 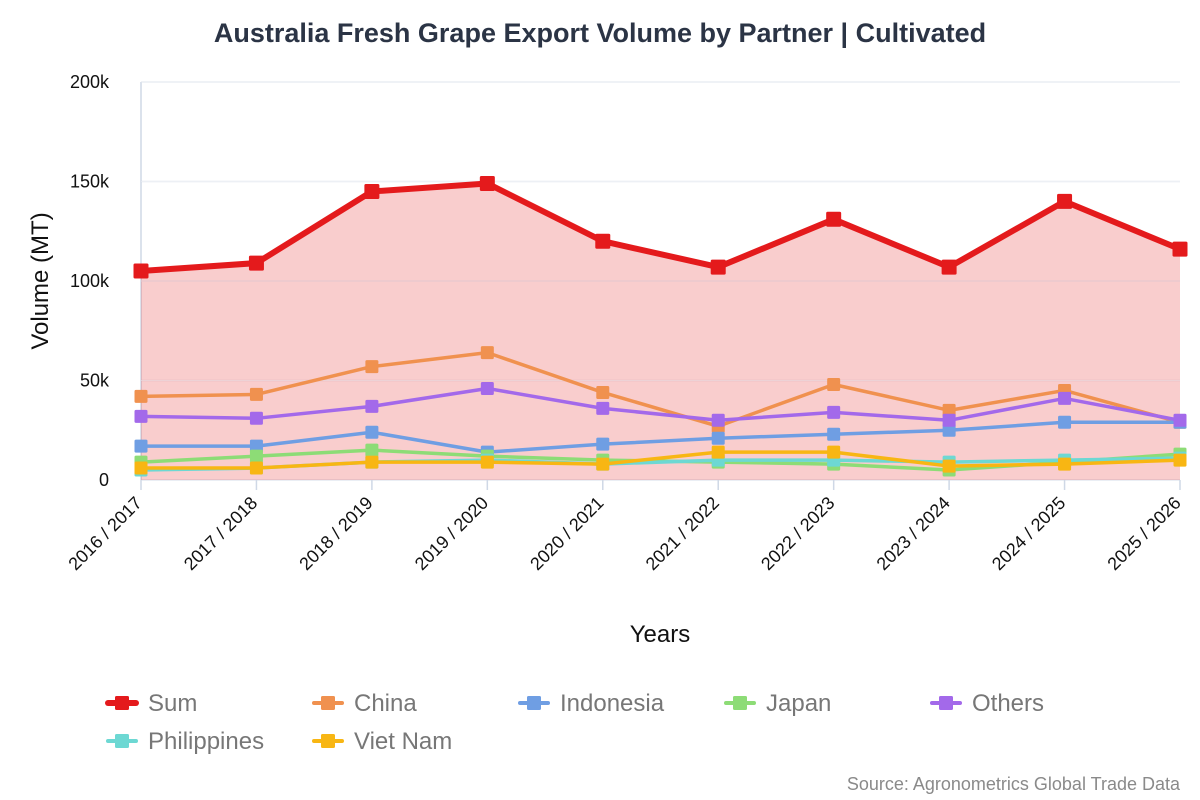 I want to click on x-tick-label: 2023 / 2024, so click(x=913, y=533).